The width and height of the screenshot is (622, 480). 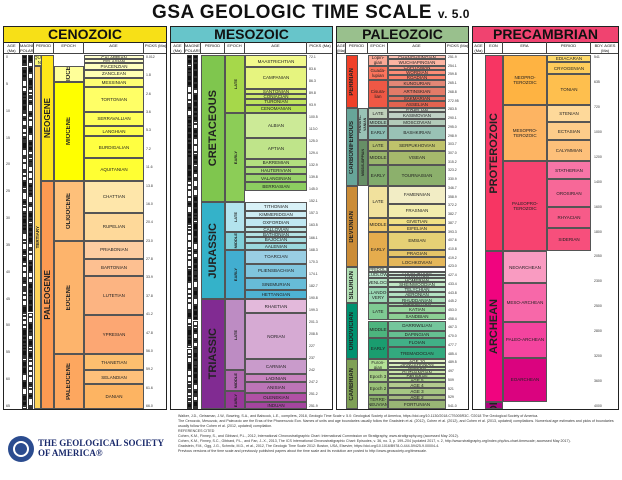 I want to click on epochs-band: LUDLOW, so click(x=378, y=274).